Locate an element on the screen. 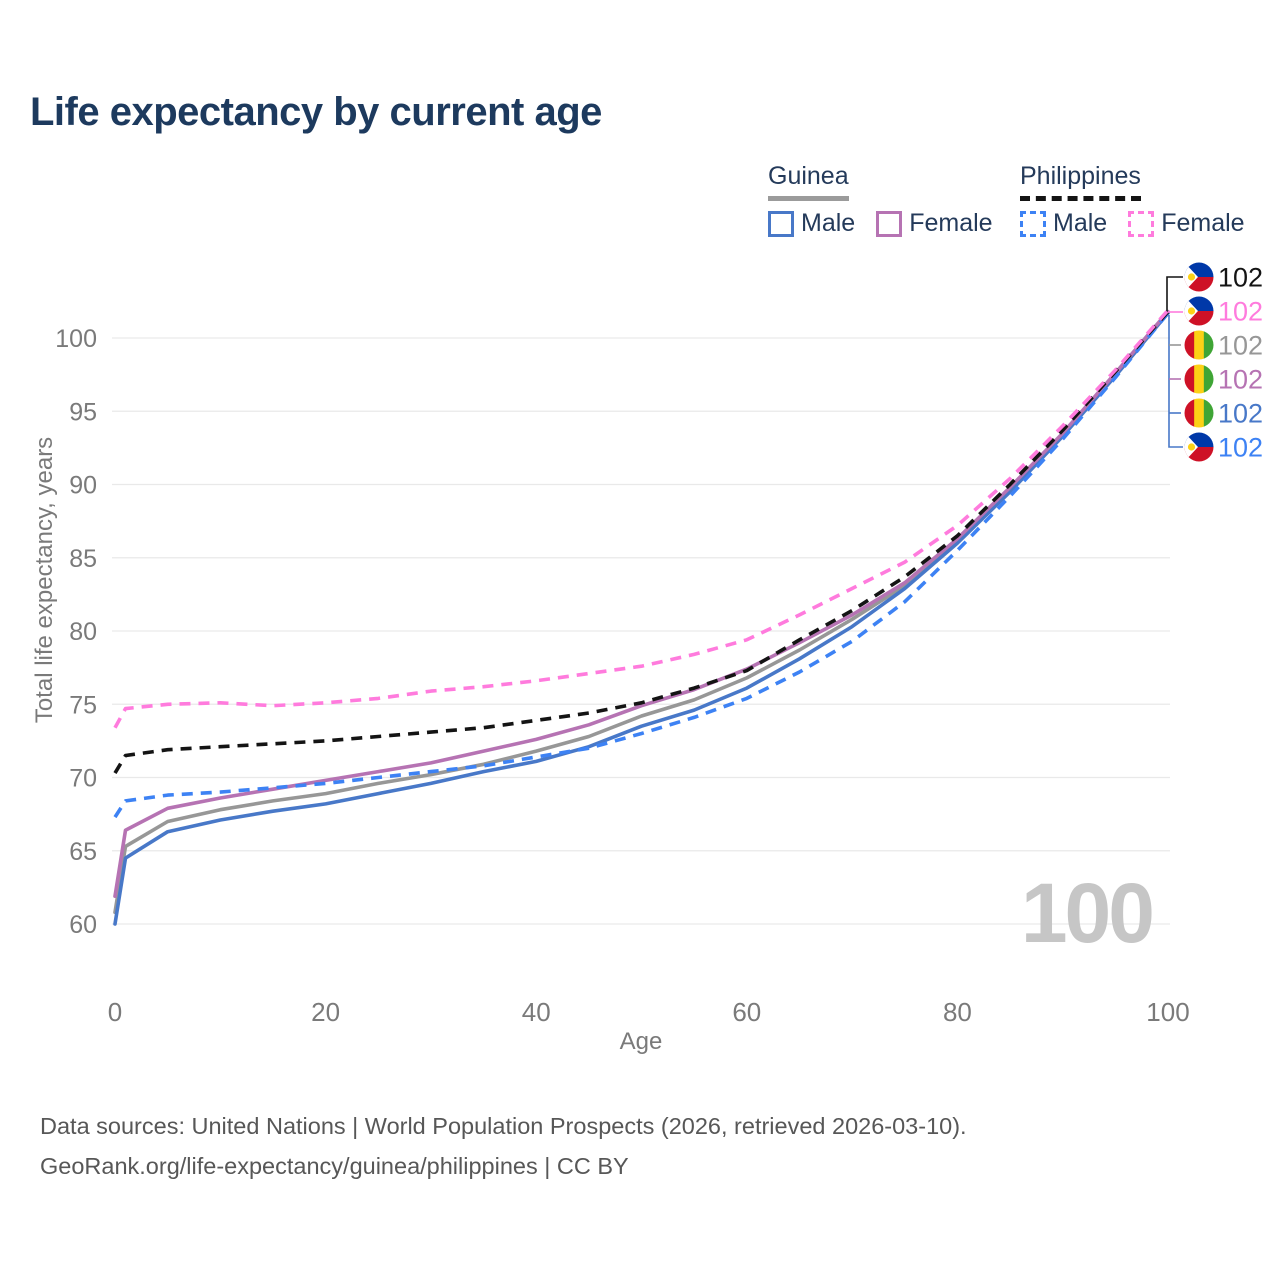  connector-philippines-male is located at coordinates (1175, 381).